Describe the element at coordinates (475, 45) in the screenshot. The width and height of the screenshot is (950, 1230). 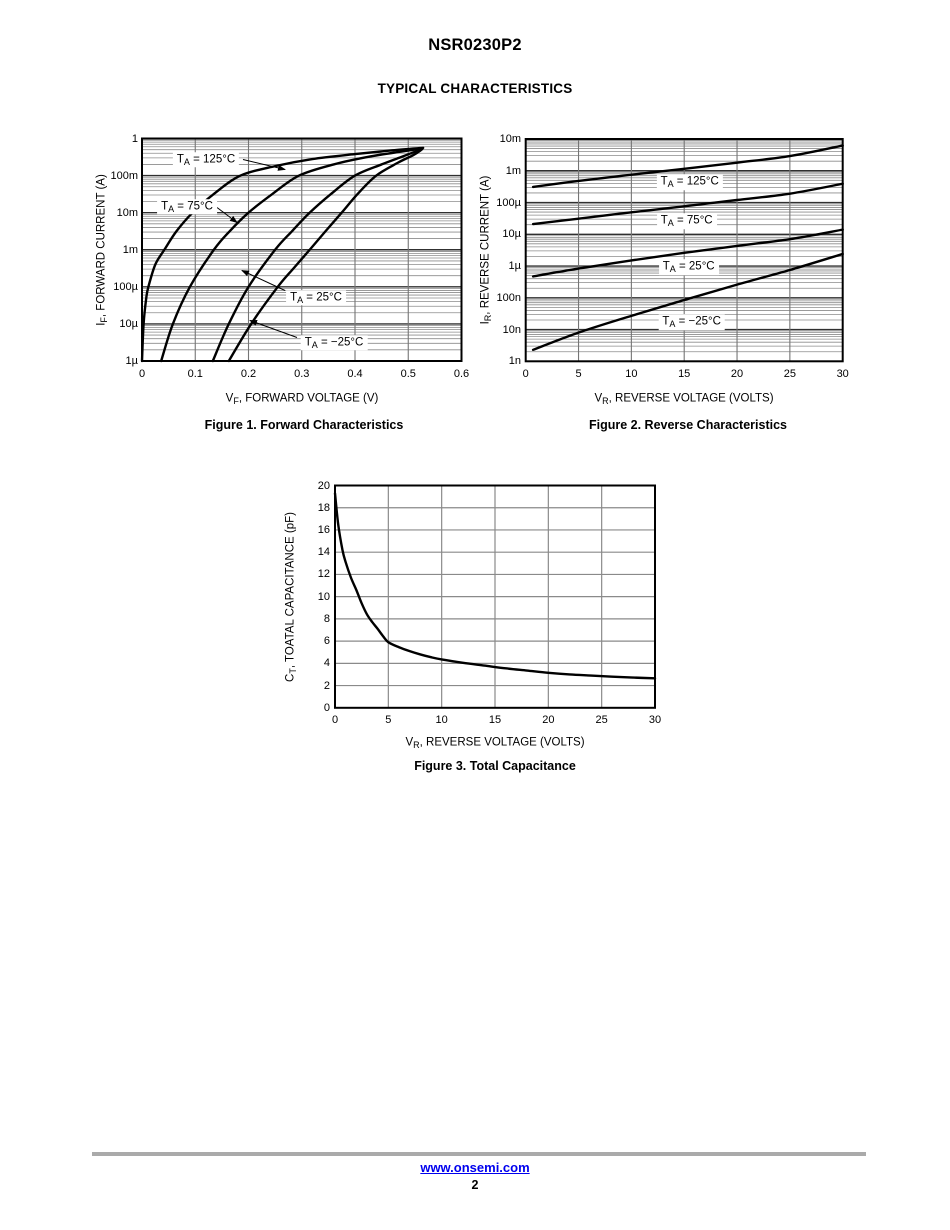
I see `page-title: NSR0230P2` at that location.